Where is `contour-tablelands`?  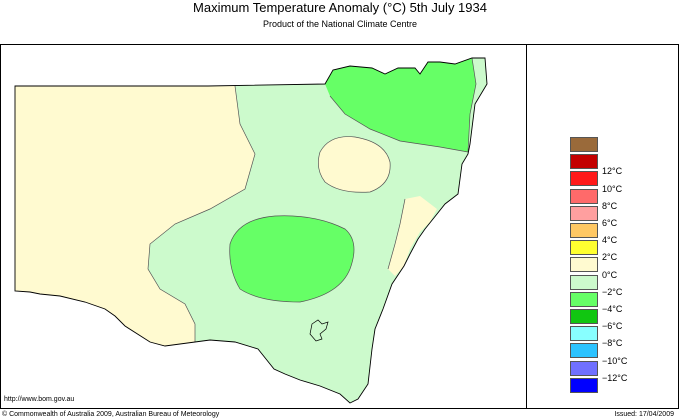 contour-tablelands is located at coordinates (354, 164).